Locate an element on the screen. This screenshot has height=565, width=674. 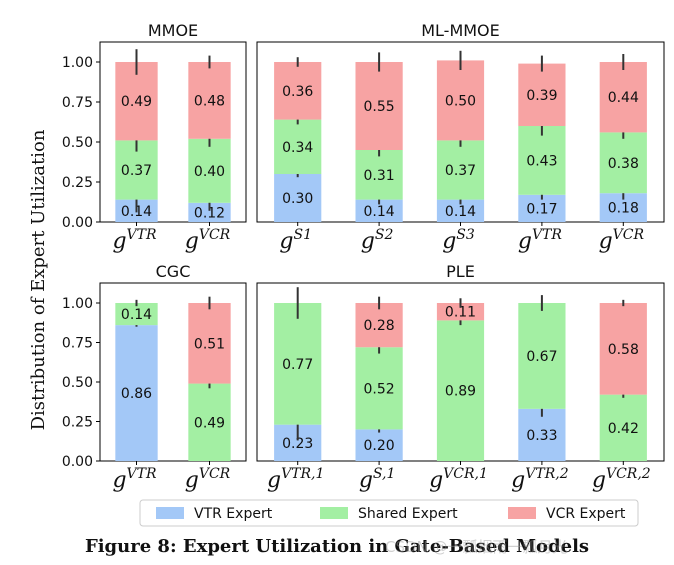
watermark: CSDN @一瓢烟雨一瓢月光 is located at coordinates (476, 547).